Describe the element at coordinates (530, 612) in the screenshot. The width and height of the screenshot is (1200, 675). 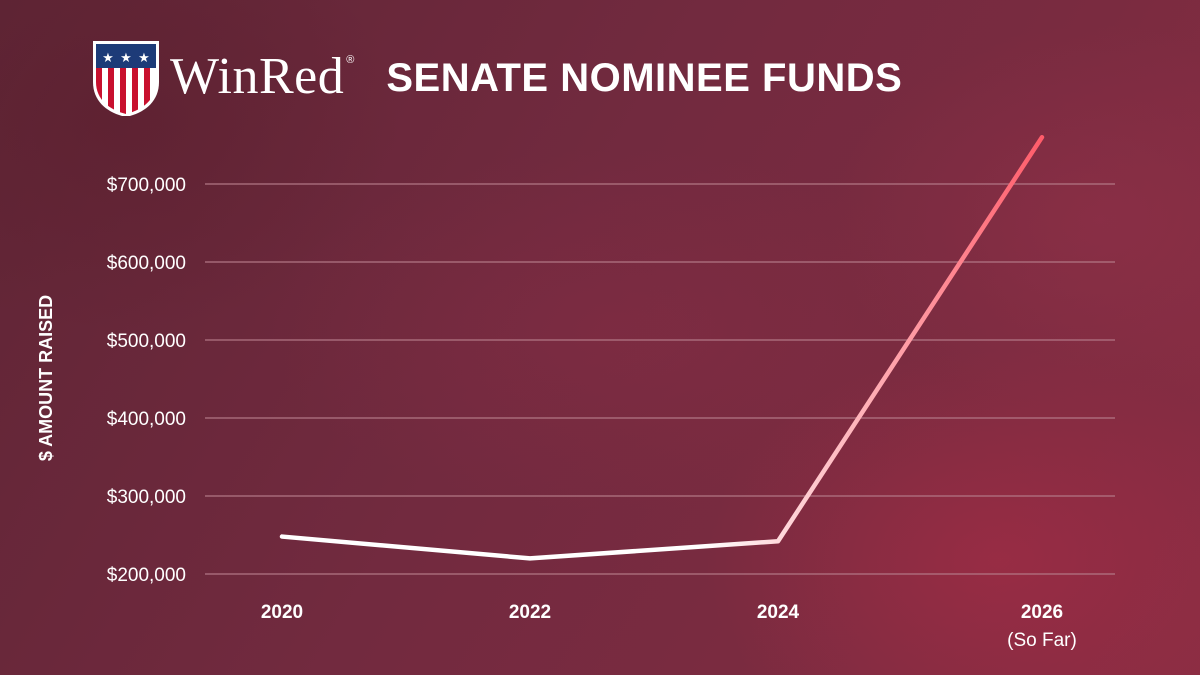
I see `x-tick-label: 2022` at that location.